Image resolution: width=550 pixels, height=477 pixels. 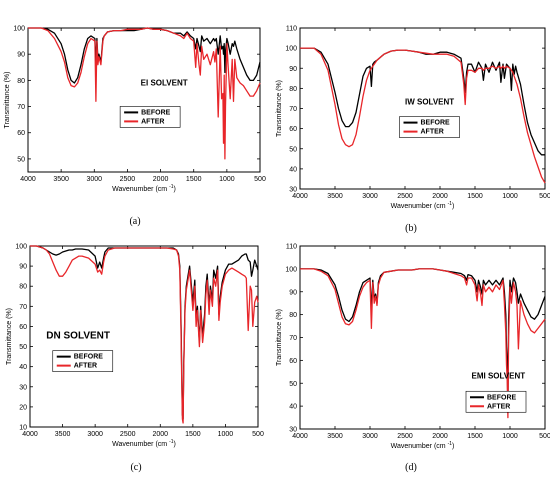 What do you see at coordinates (23, 428) in the screenshot?
I see `y-tick-label: 10` at bounding box center [23, 428].